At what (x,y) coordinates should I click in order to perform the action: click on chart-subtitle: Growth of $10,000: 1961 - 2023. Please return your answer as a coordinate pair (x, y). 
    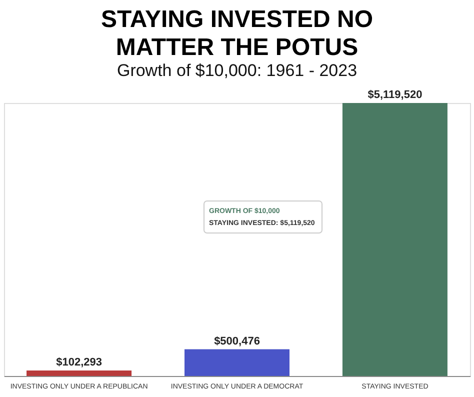
    Looking at the image, I should click on (237, 70).